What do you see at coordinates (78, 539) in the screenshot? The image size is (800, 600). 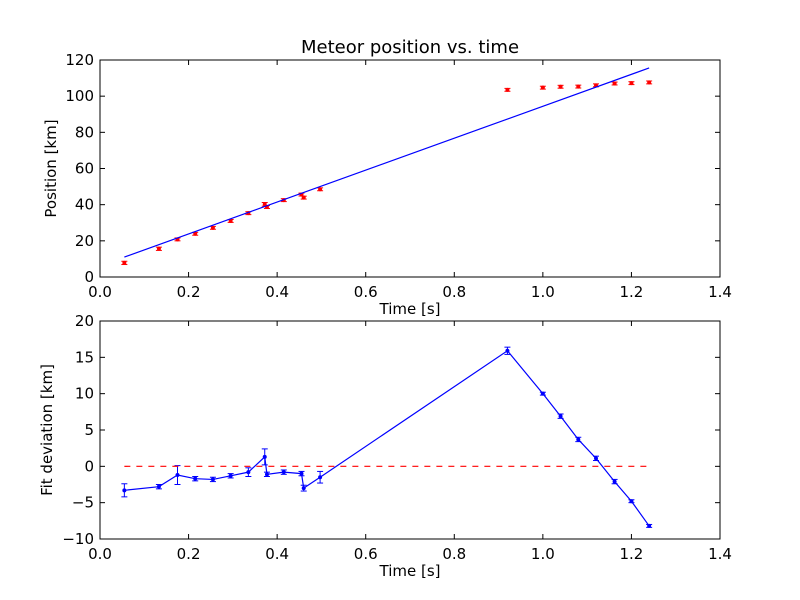 I see `y-tick-label: −10` at bounding box center [78, 539].